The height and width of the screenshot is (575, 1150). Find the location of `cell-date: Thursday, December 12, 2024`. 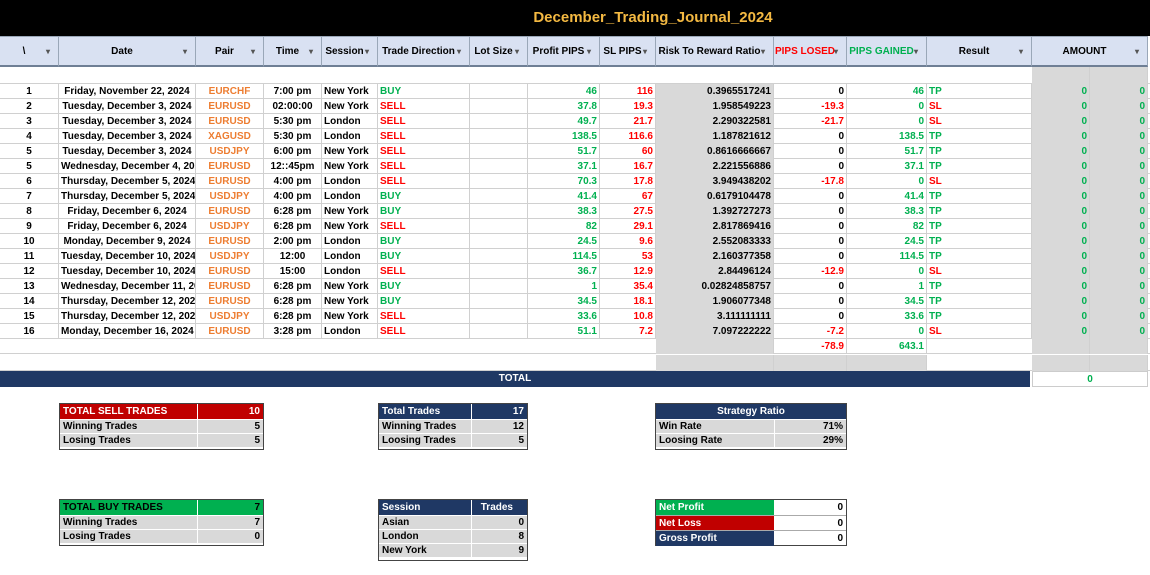

cell-date: Thursday, December 12, 2024 is located at coordinates (128, 316).